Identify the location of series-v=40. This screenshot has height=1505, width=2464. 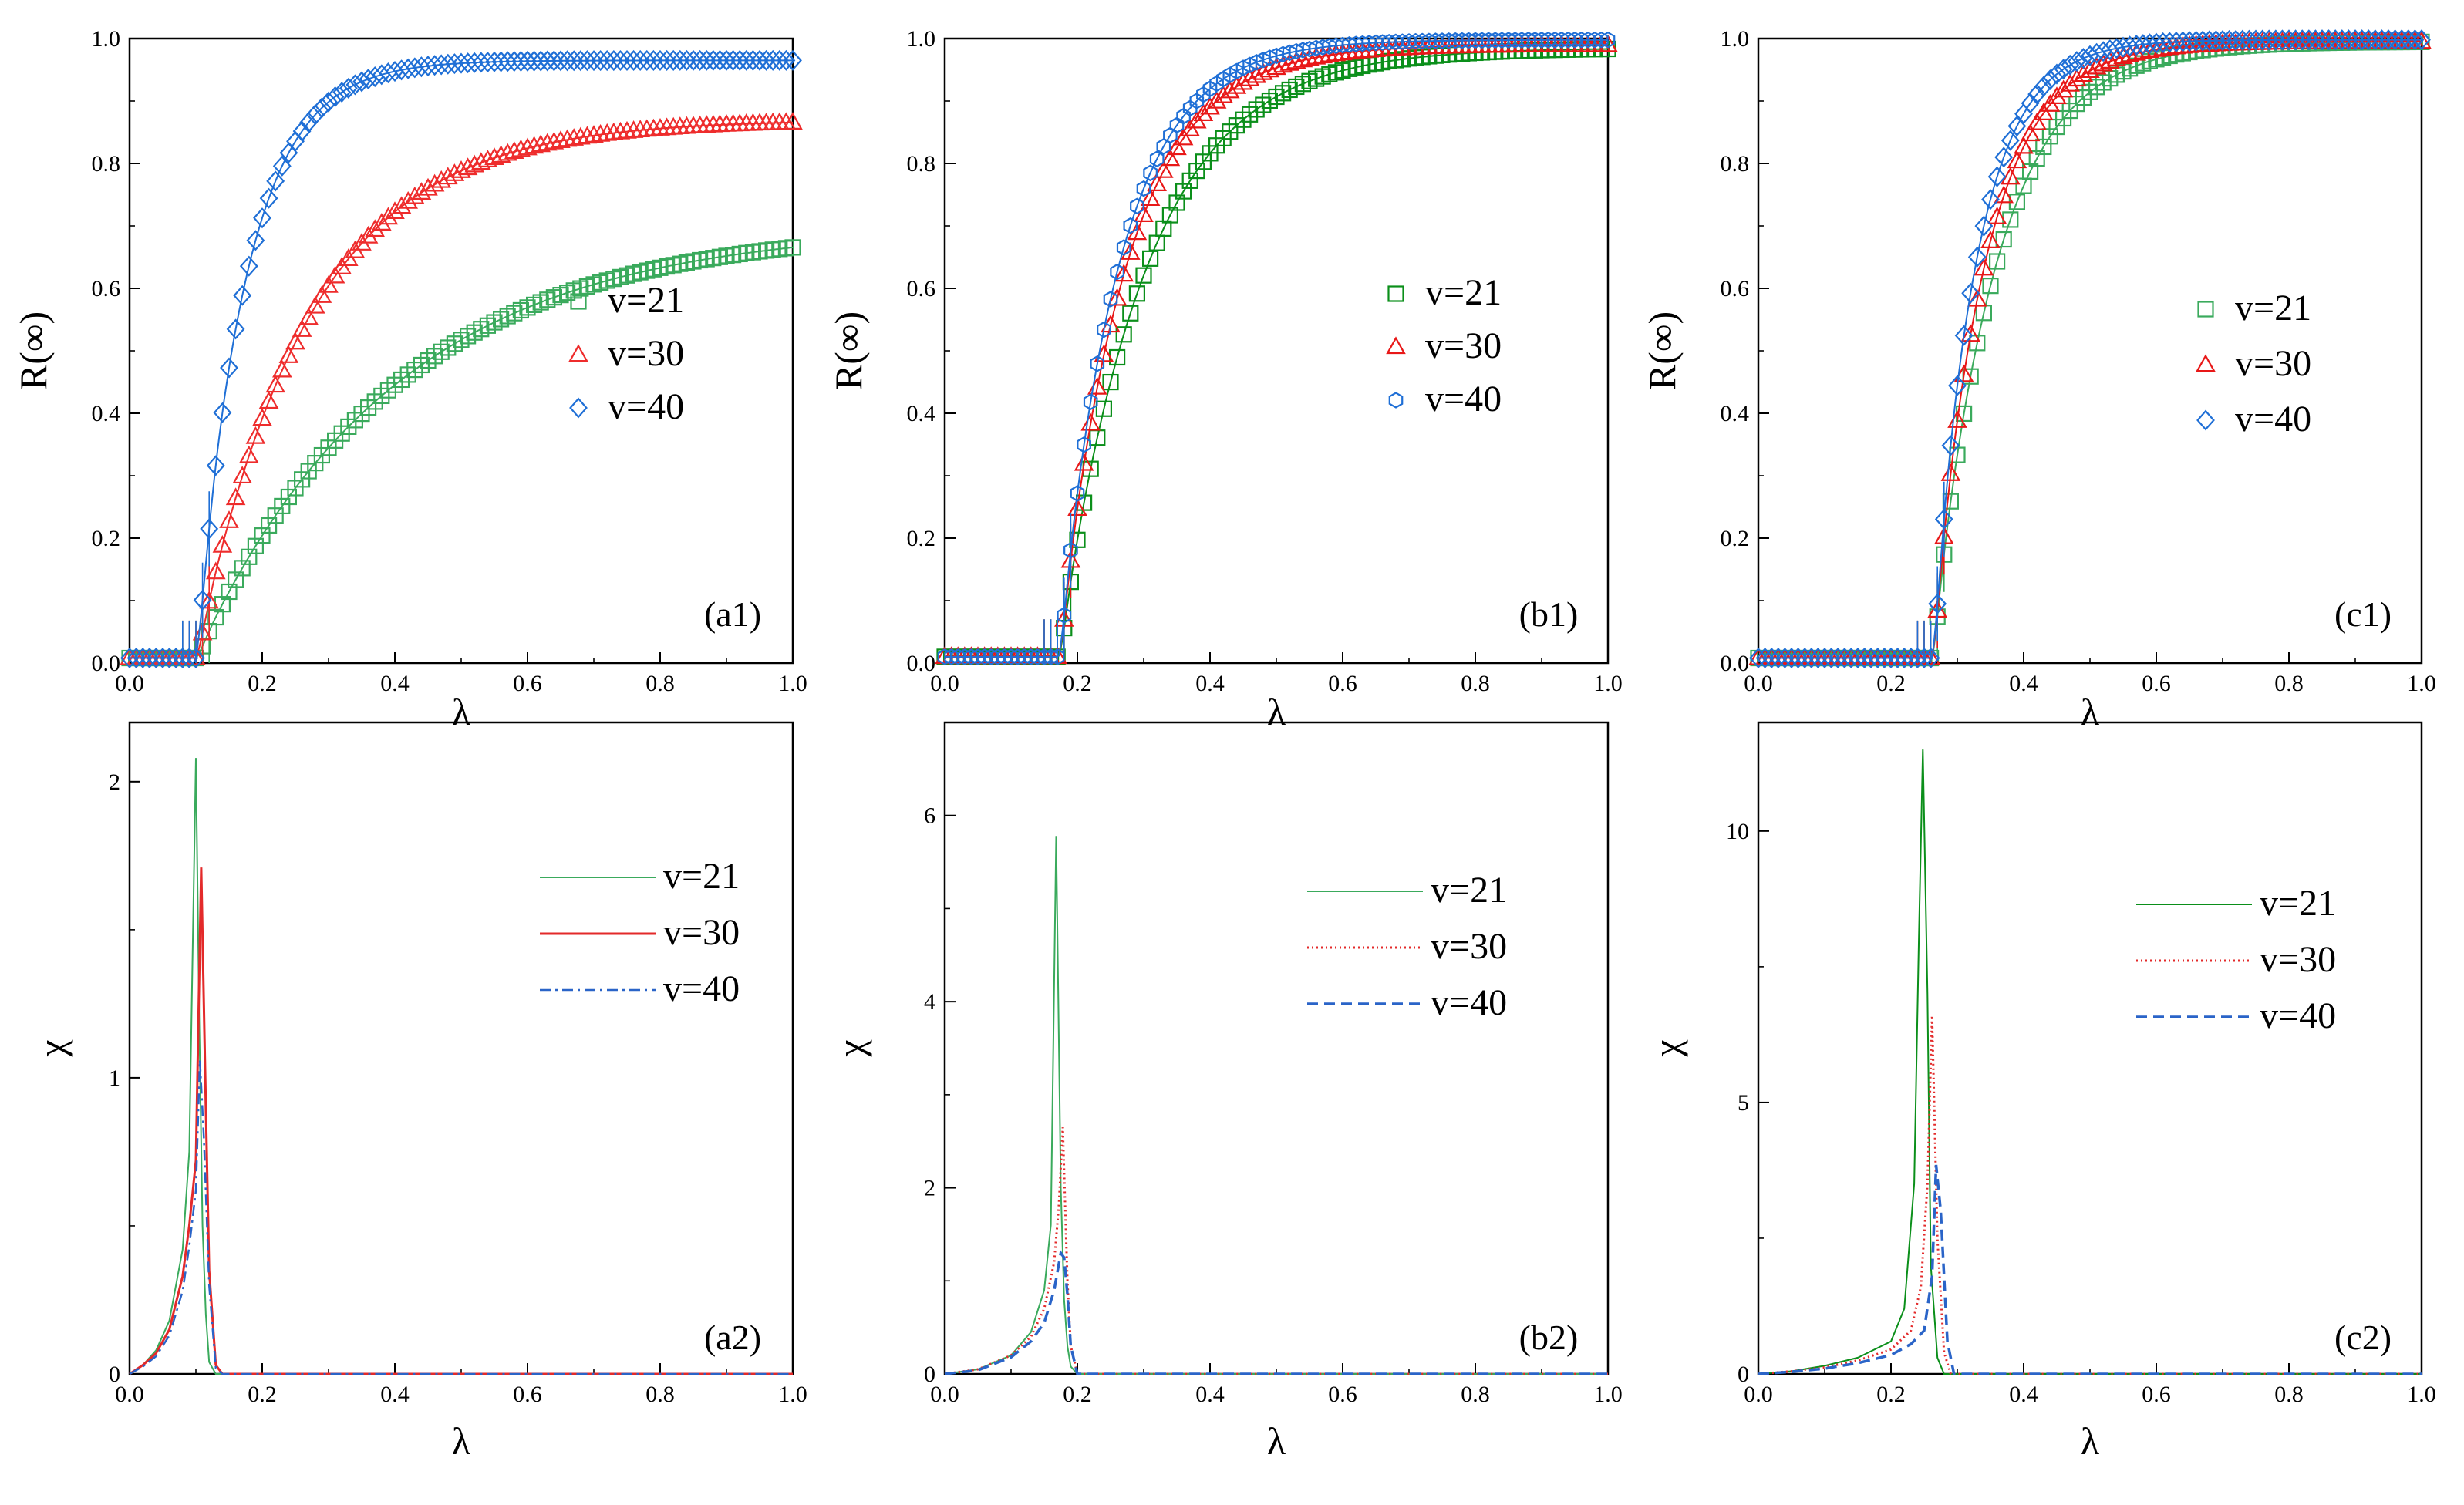
(1276, 348).